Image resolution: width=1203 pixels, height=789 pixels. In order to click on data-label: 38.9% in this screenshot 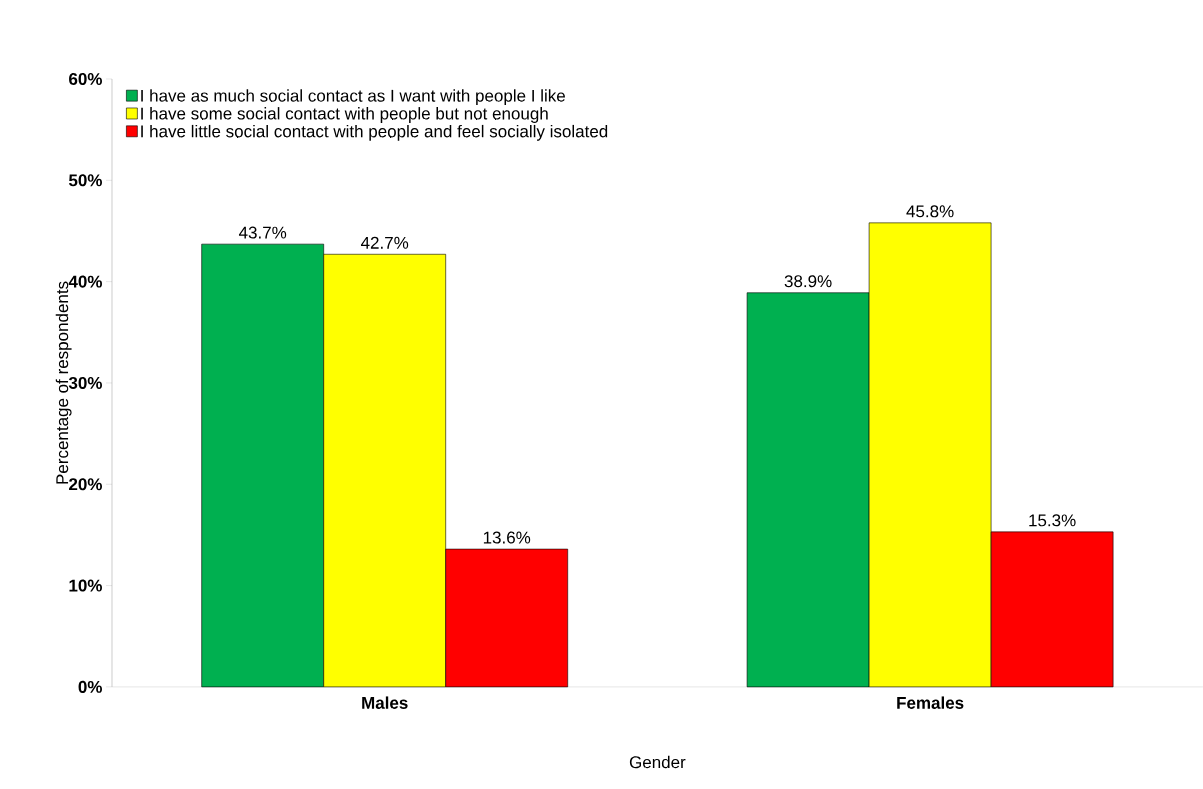, I will do `click(808, 281)`.